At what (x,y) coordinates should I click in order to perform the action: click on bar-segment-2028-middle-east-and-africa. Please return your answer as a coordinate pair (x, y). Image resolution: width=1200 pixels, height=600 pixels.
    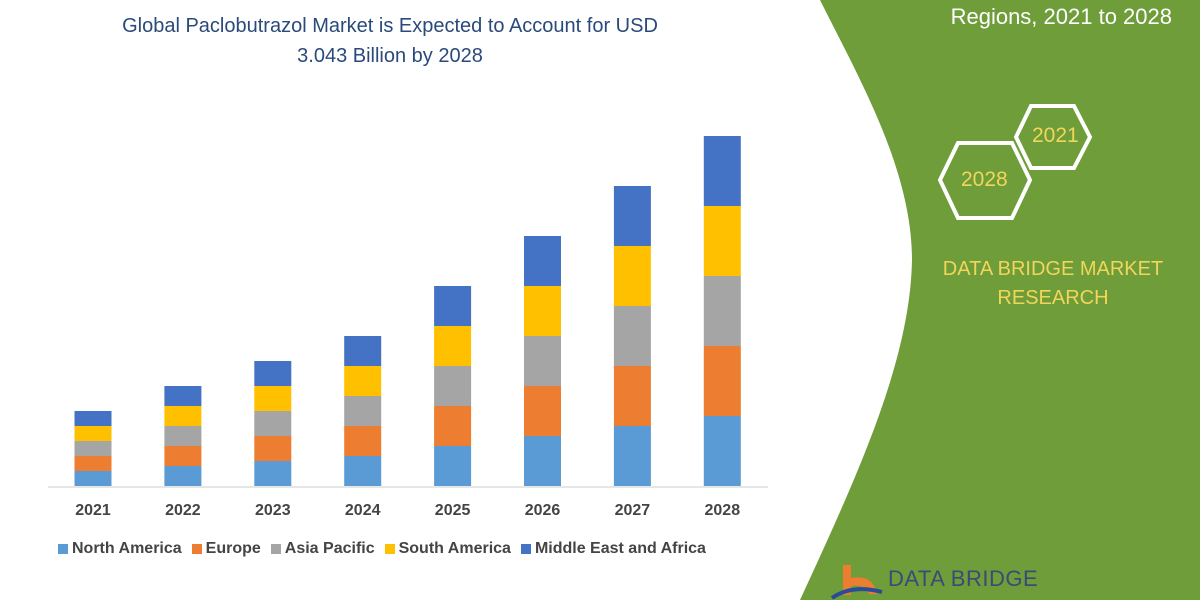
    Looking at the image, I should click on (722, 171).